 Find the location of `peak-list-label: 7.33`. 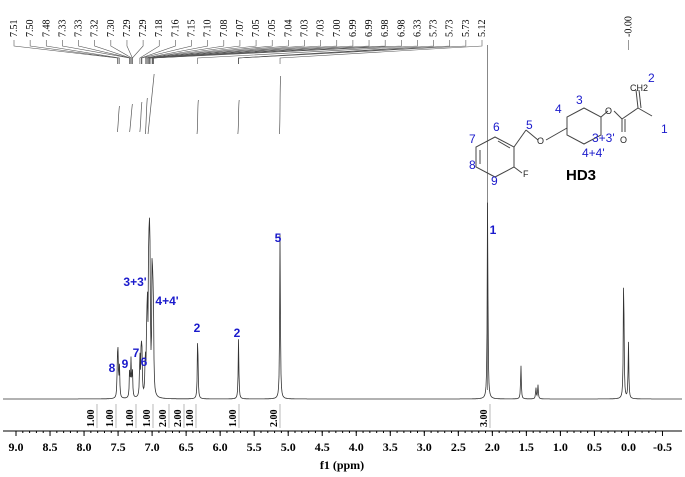

peak-list-label: 7.33 is located at coordinates (79, 29).